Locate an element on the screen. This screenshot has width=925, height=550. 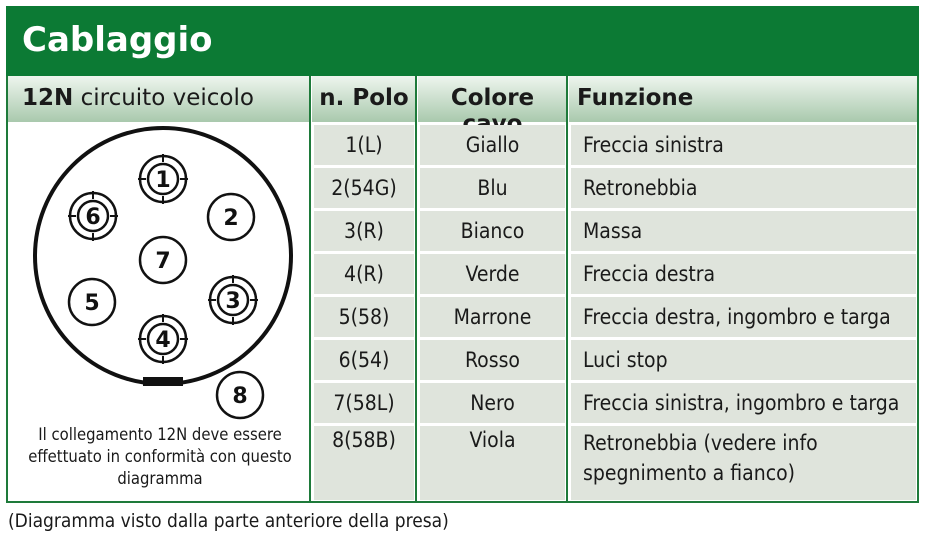
header-rest: circuito veicolo is located at coordinates (163, 98).